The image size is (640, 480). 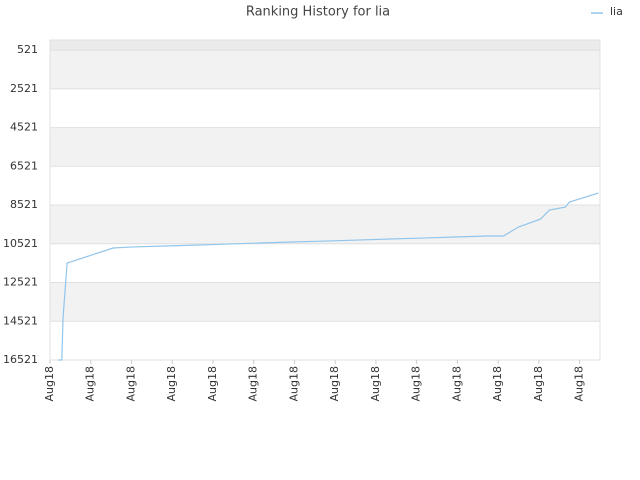 I want to click on y-tick-label: 12521, so click(x=20, y=282).